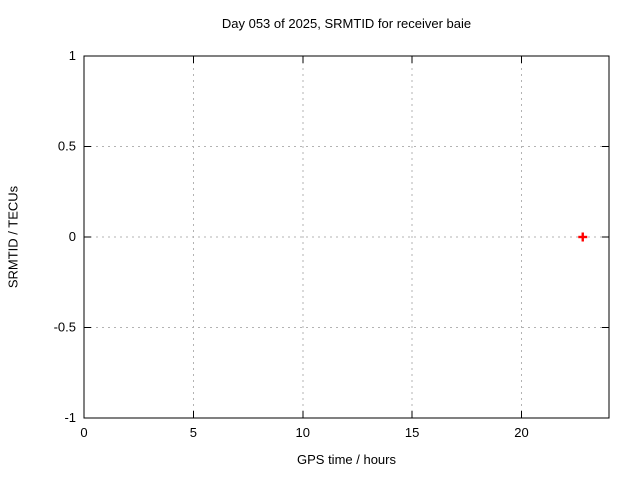 The width and height of the screenshot is (640, 480). Describe the element at coordinates (346, 459) in the screenshot. I see `x-axis-label: GPS time / hours` at that location.